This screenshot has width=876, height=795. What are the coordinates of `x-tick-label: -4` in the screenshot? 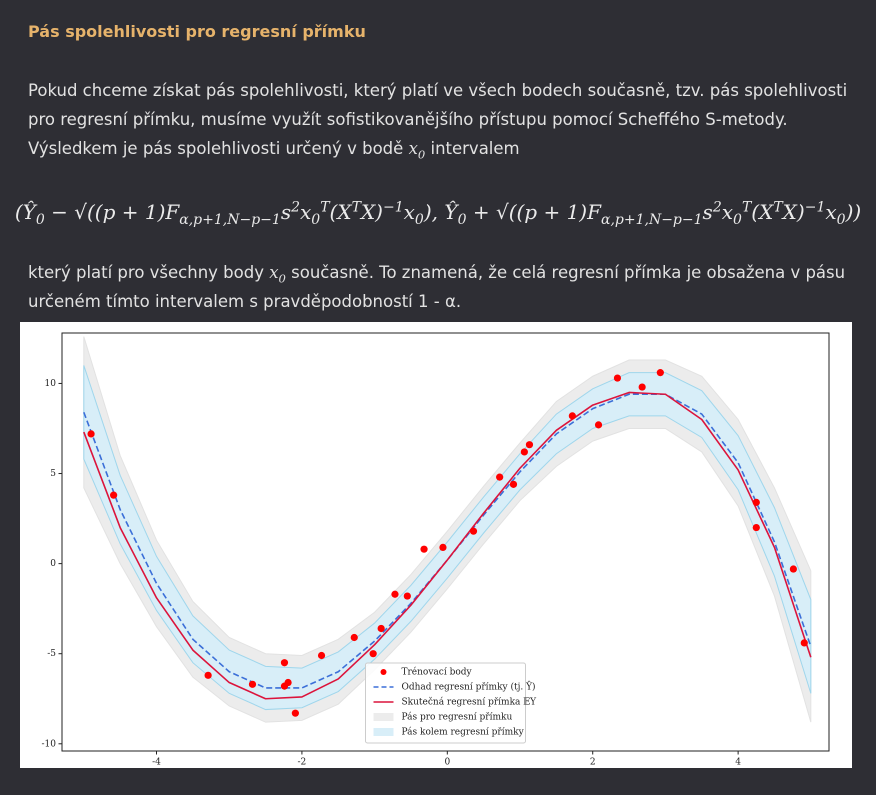 It's located at (156, 763).